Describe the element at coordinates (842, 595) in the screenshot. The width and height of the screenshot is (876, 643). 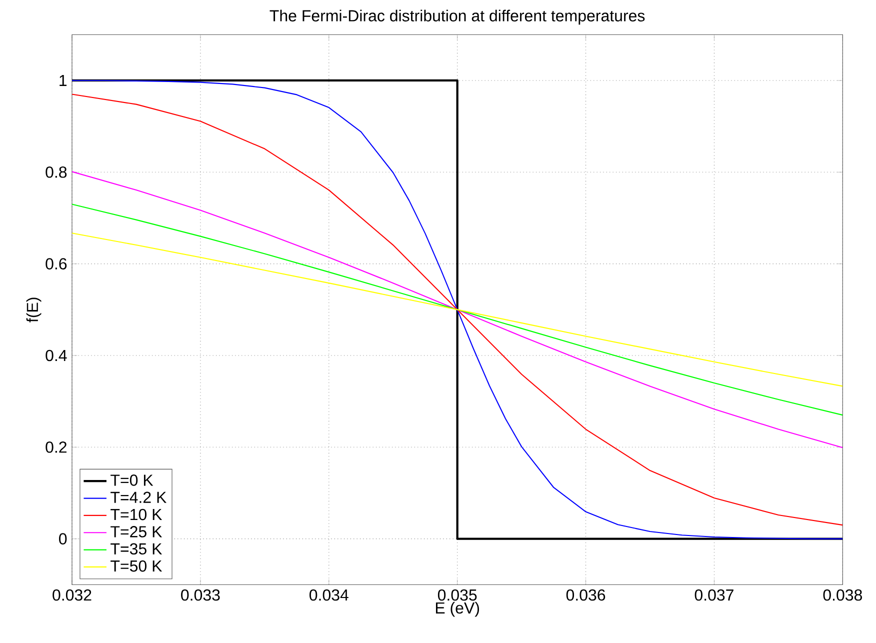
I see `x-tick-label: 0.038` at that location.